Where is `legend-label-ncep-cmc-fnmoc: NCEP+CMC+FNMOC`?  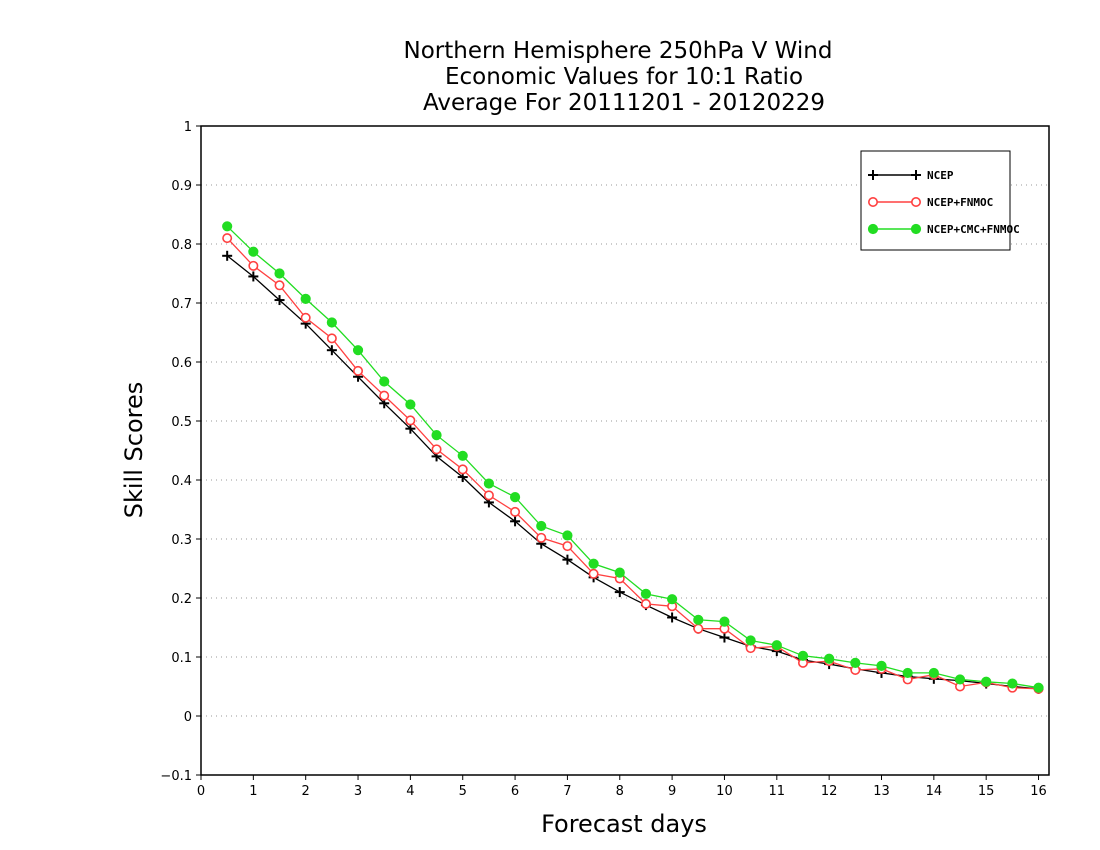
legend-label-ncep-cmc-fnmoc: NCEP+CMC+FNMOC is located at coordinates (973, 229).